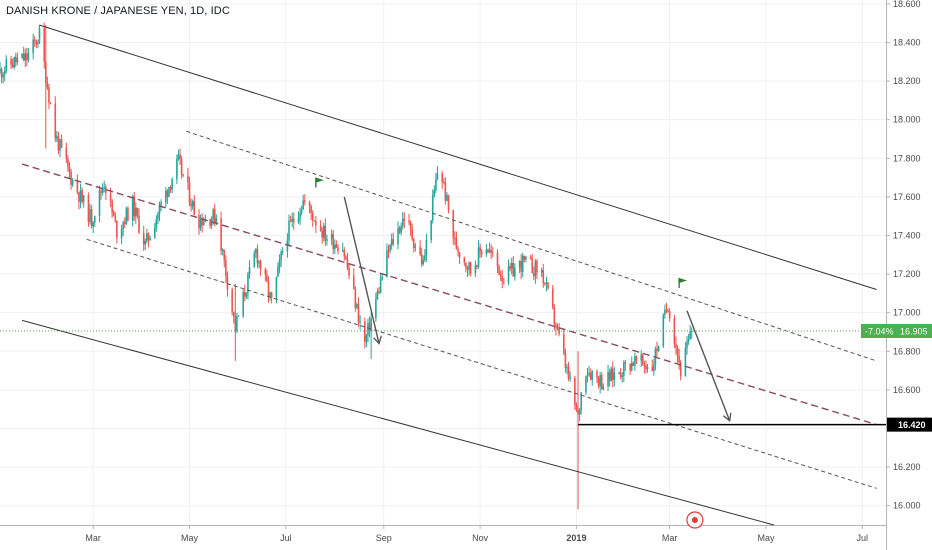 The width and height of the screenshot is (932, 550). What do you see at coordinates (907, 390) in the screenshot?
I see `y-tick-label: 16.600` at bounding box center [907, 390].